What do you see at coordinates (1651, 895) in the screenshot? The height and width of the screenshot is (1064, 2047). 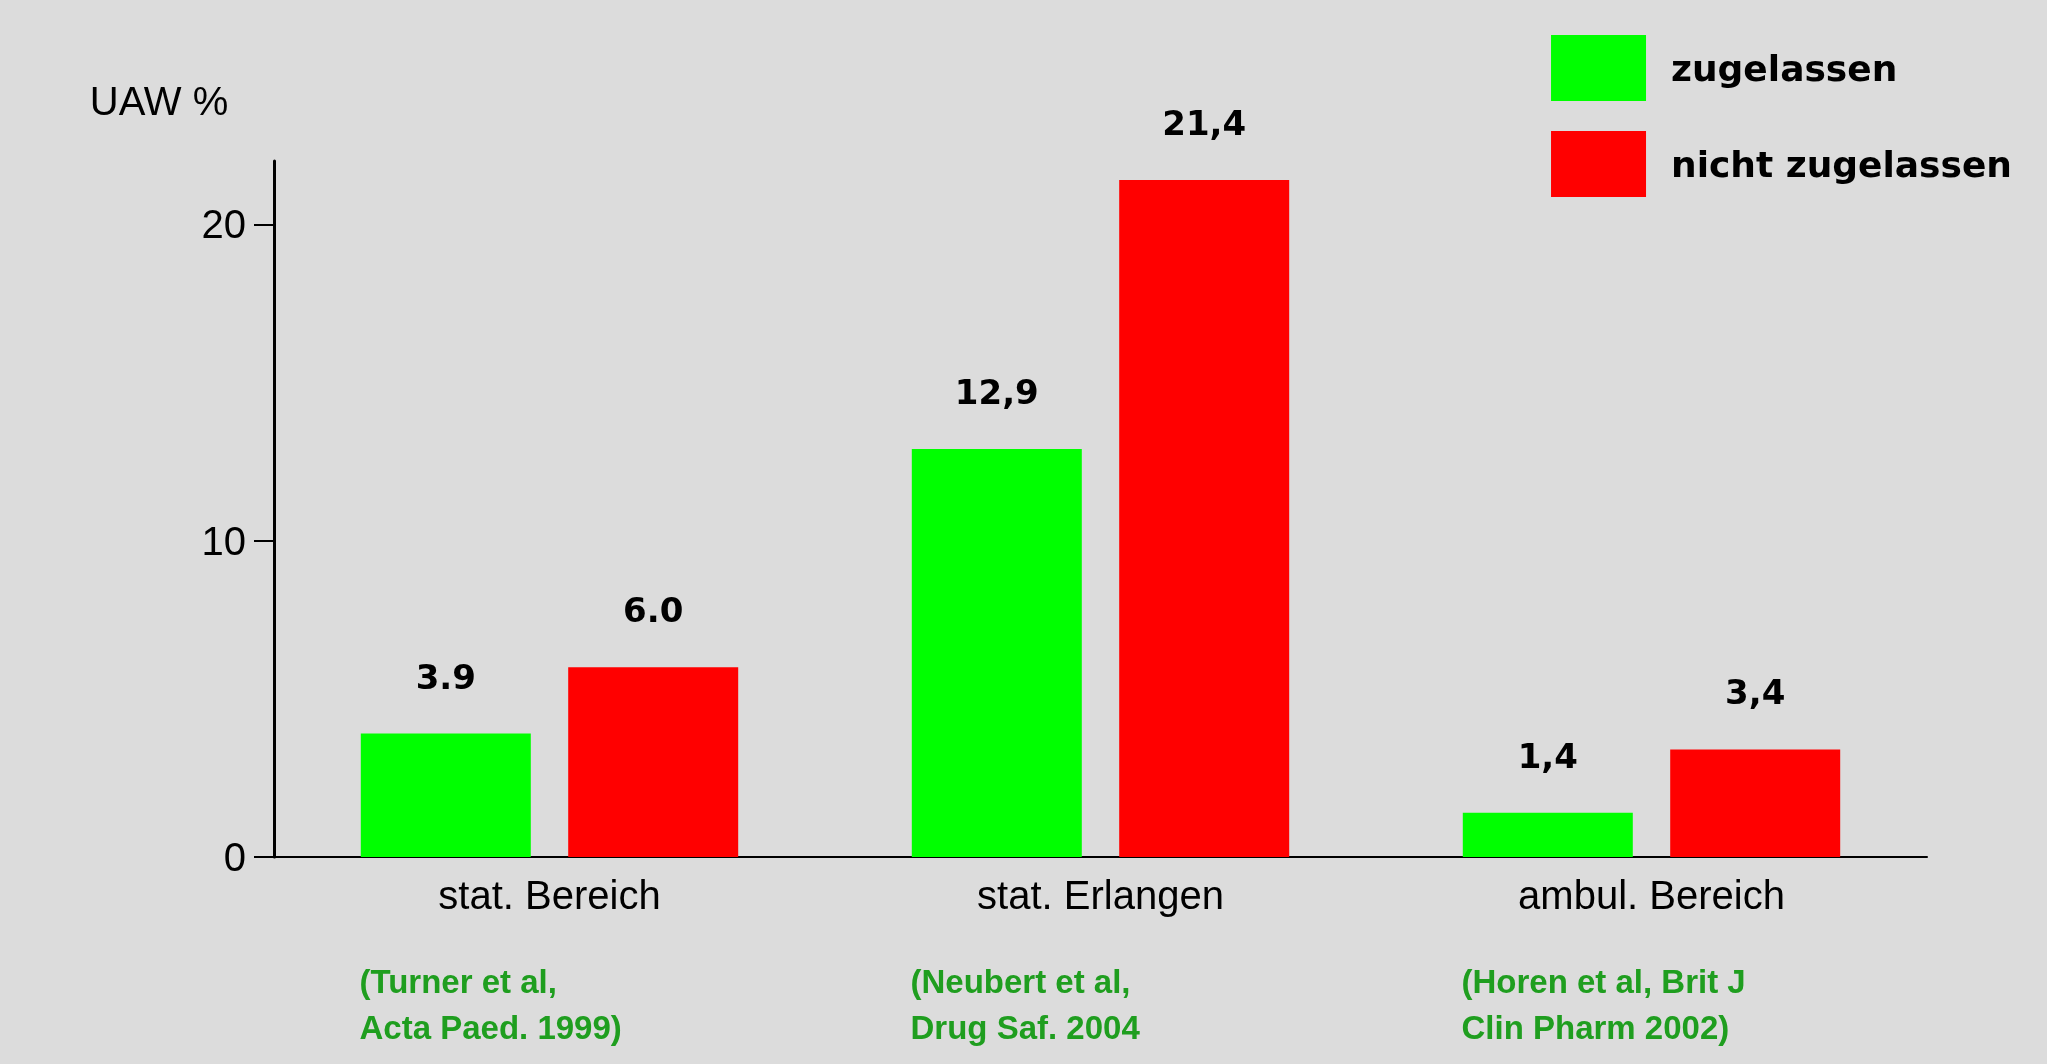 I see `x-tick-label: ambul. Bereich` at bounding box center [1651, 895].